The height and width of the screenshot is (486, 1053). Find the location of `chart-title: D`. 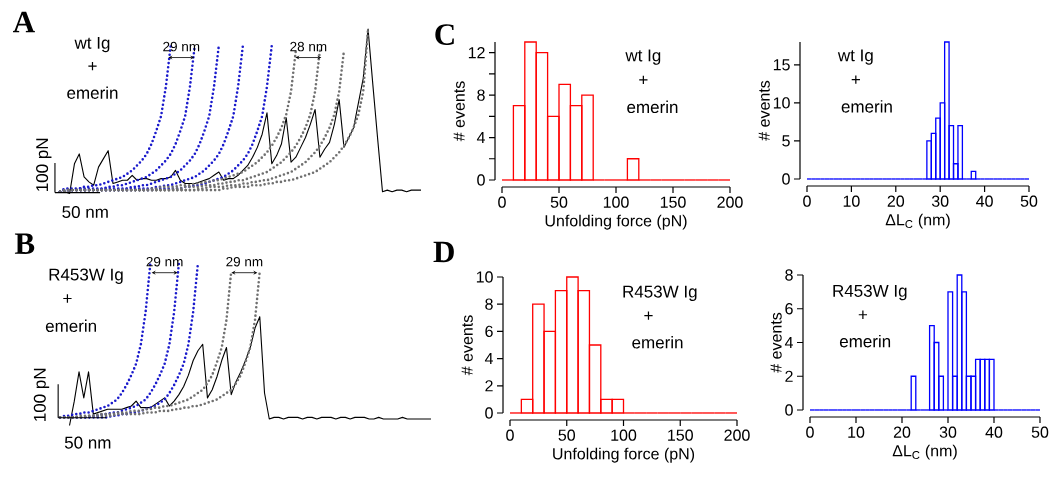

chart-title: D is located at coordinates (443, 252).